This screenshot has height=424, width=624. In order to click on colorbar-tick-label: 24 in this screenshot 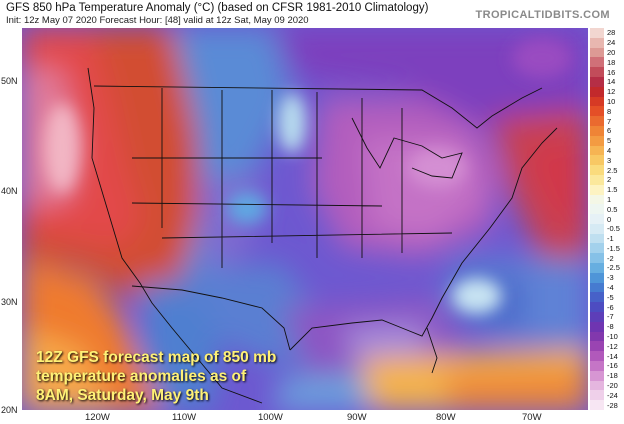, I will do `click(611, 43)`.